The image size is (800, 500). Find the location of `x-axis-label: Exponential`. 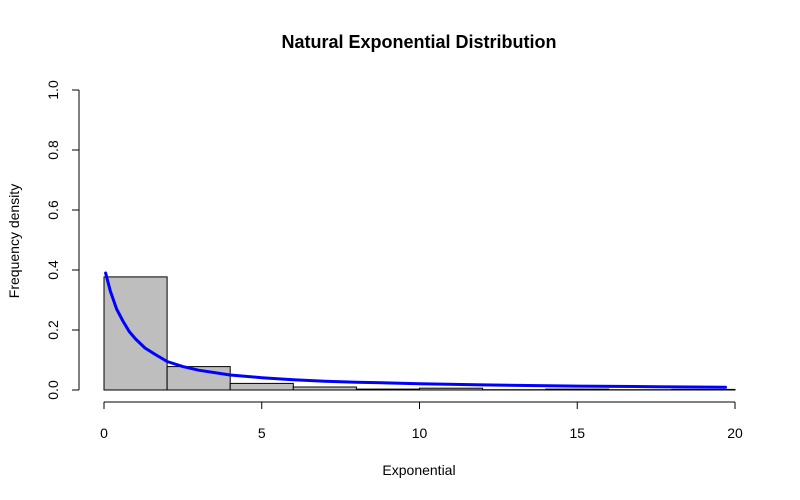

x-axis-label: Exponential is located at coordinates (418, 470).